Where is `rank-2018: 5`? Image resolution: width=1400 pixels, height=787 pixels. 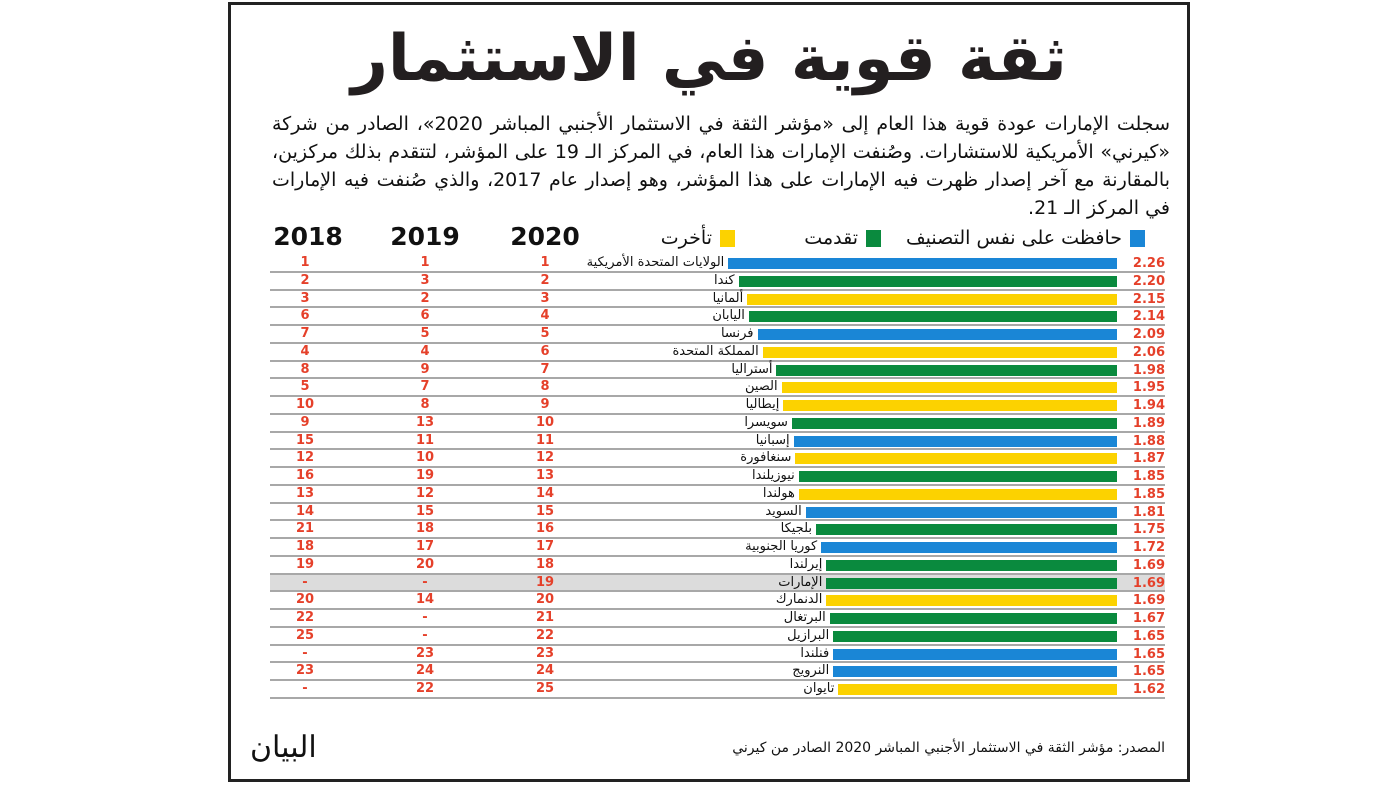
rank-2018: 5 is located at coordinates (305, 387).